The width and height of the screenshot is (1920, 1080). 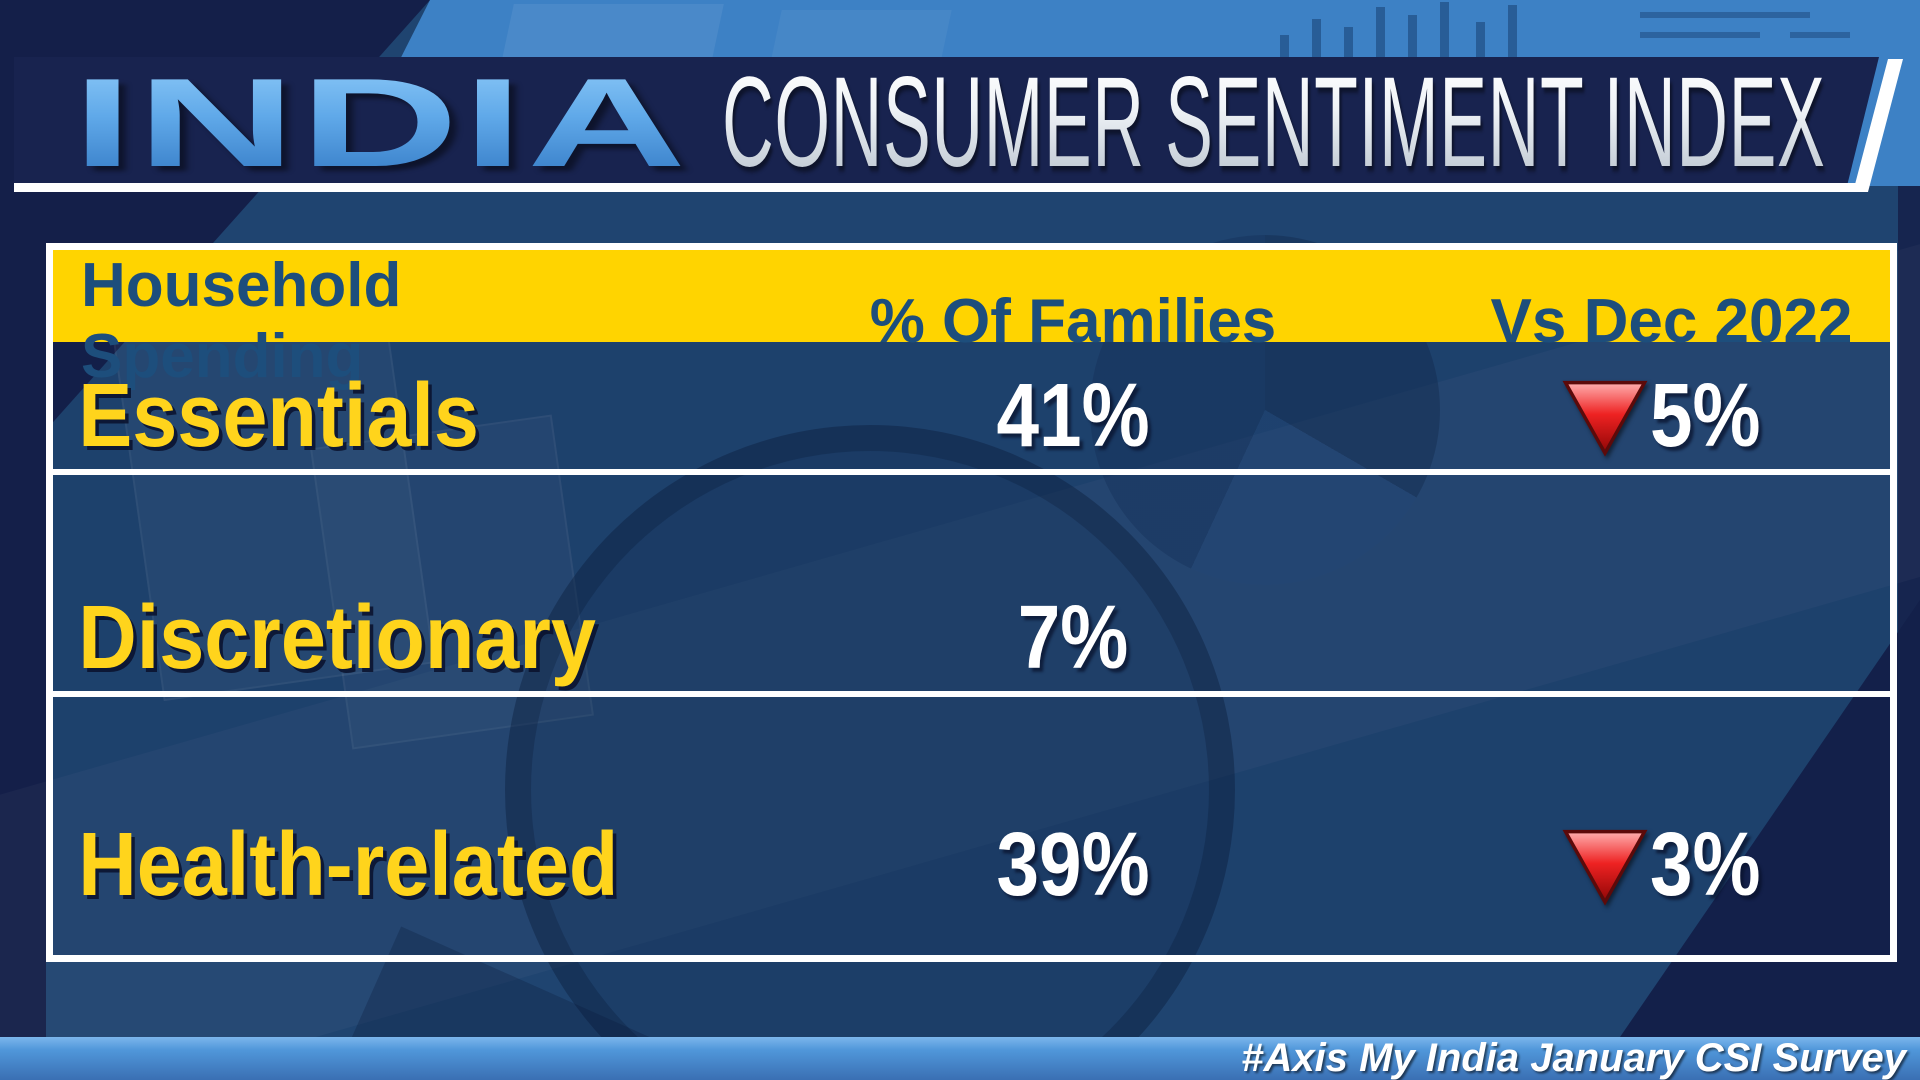 What do you see at coordinates (1706, 865) in the screenshot?
I see `vs-dec-value: 3%` at bounding box center [1706, 865].